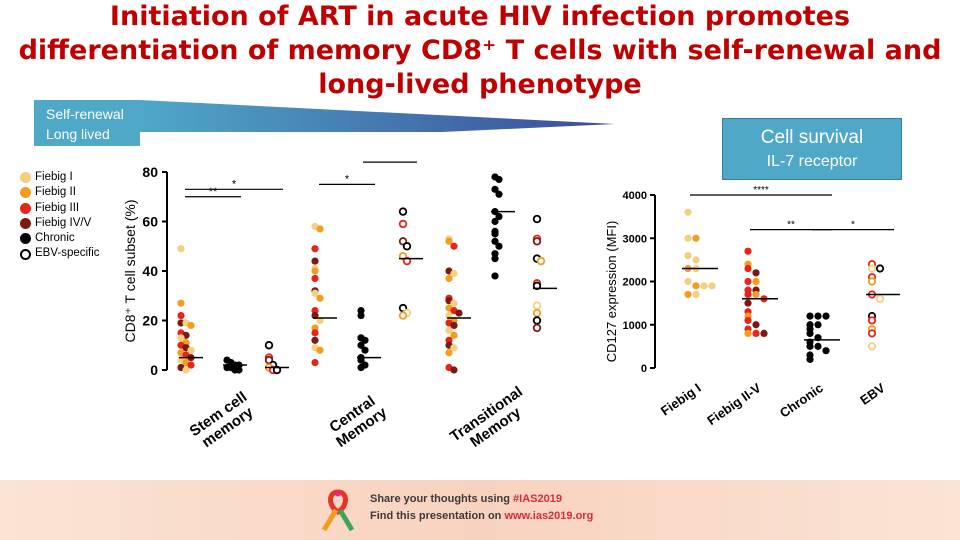 This screenshot has height=540, width=960. I want to click on legend-label: Chronic, so click(55, 238).